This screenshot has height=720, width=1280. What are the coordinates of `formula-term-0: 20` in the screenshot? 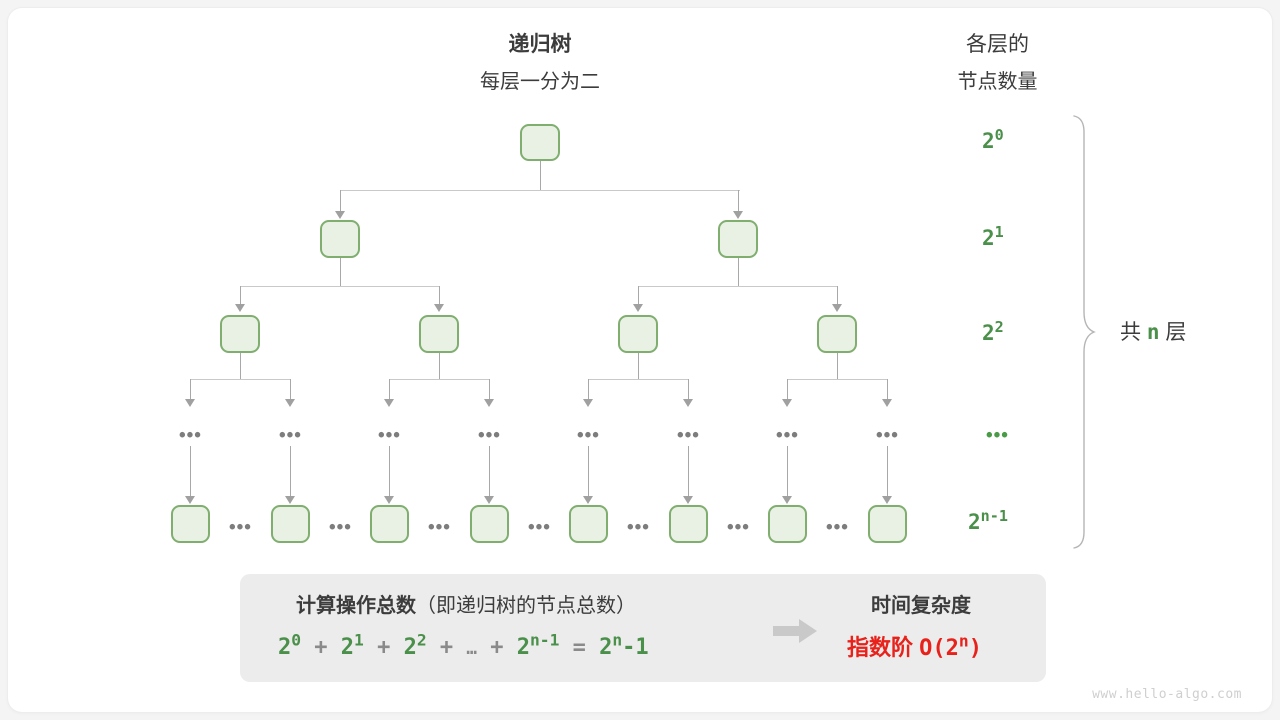 It's located at (290, 645).